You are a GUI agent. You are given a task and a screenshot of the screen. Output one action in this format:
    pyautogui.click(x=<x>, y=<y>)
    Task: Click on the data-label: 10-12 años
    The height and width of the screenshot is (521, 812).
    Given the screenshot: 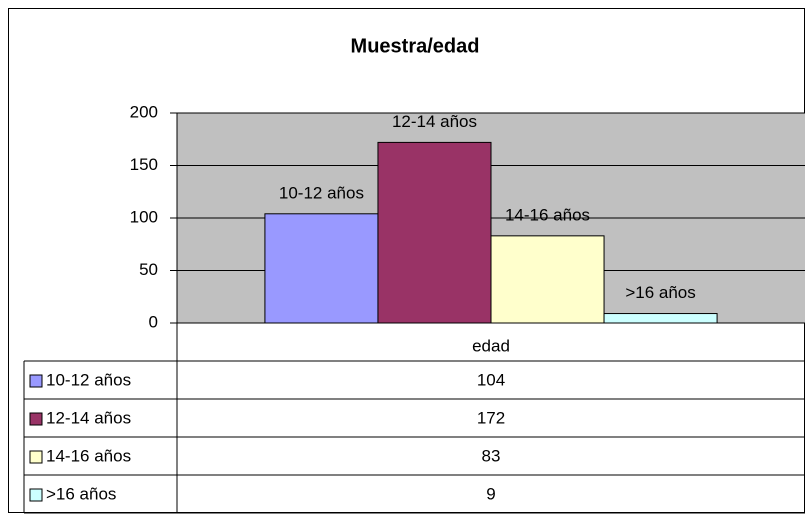 What is the action you would take?
    pyautogui.click(x=321, y=192)
    